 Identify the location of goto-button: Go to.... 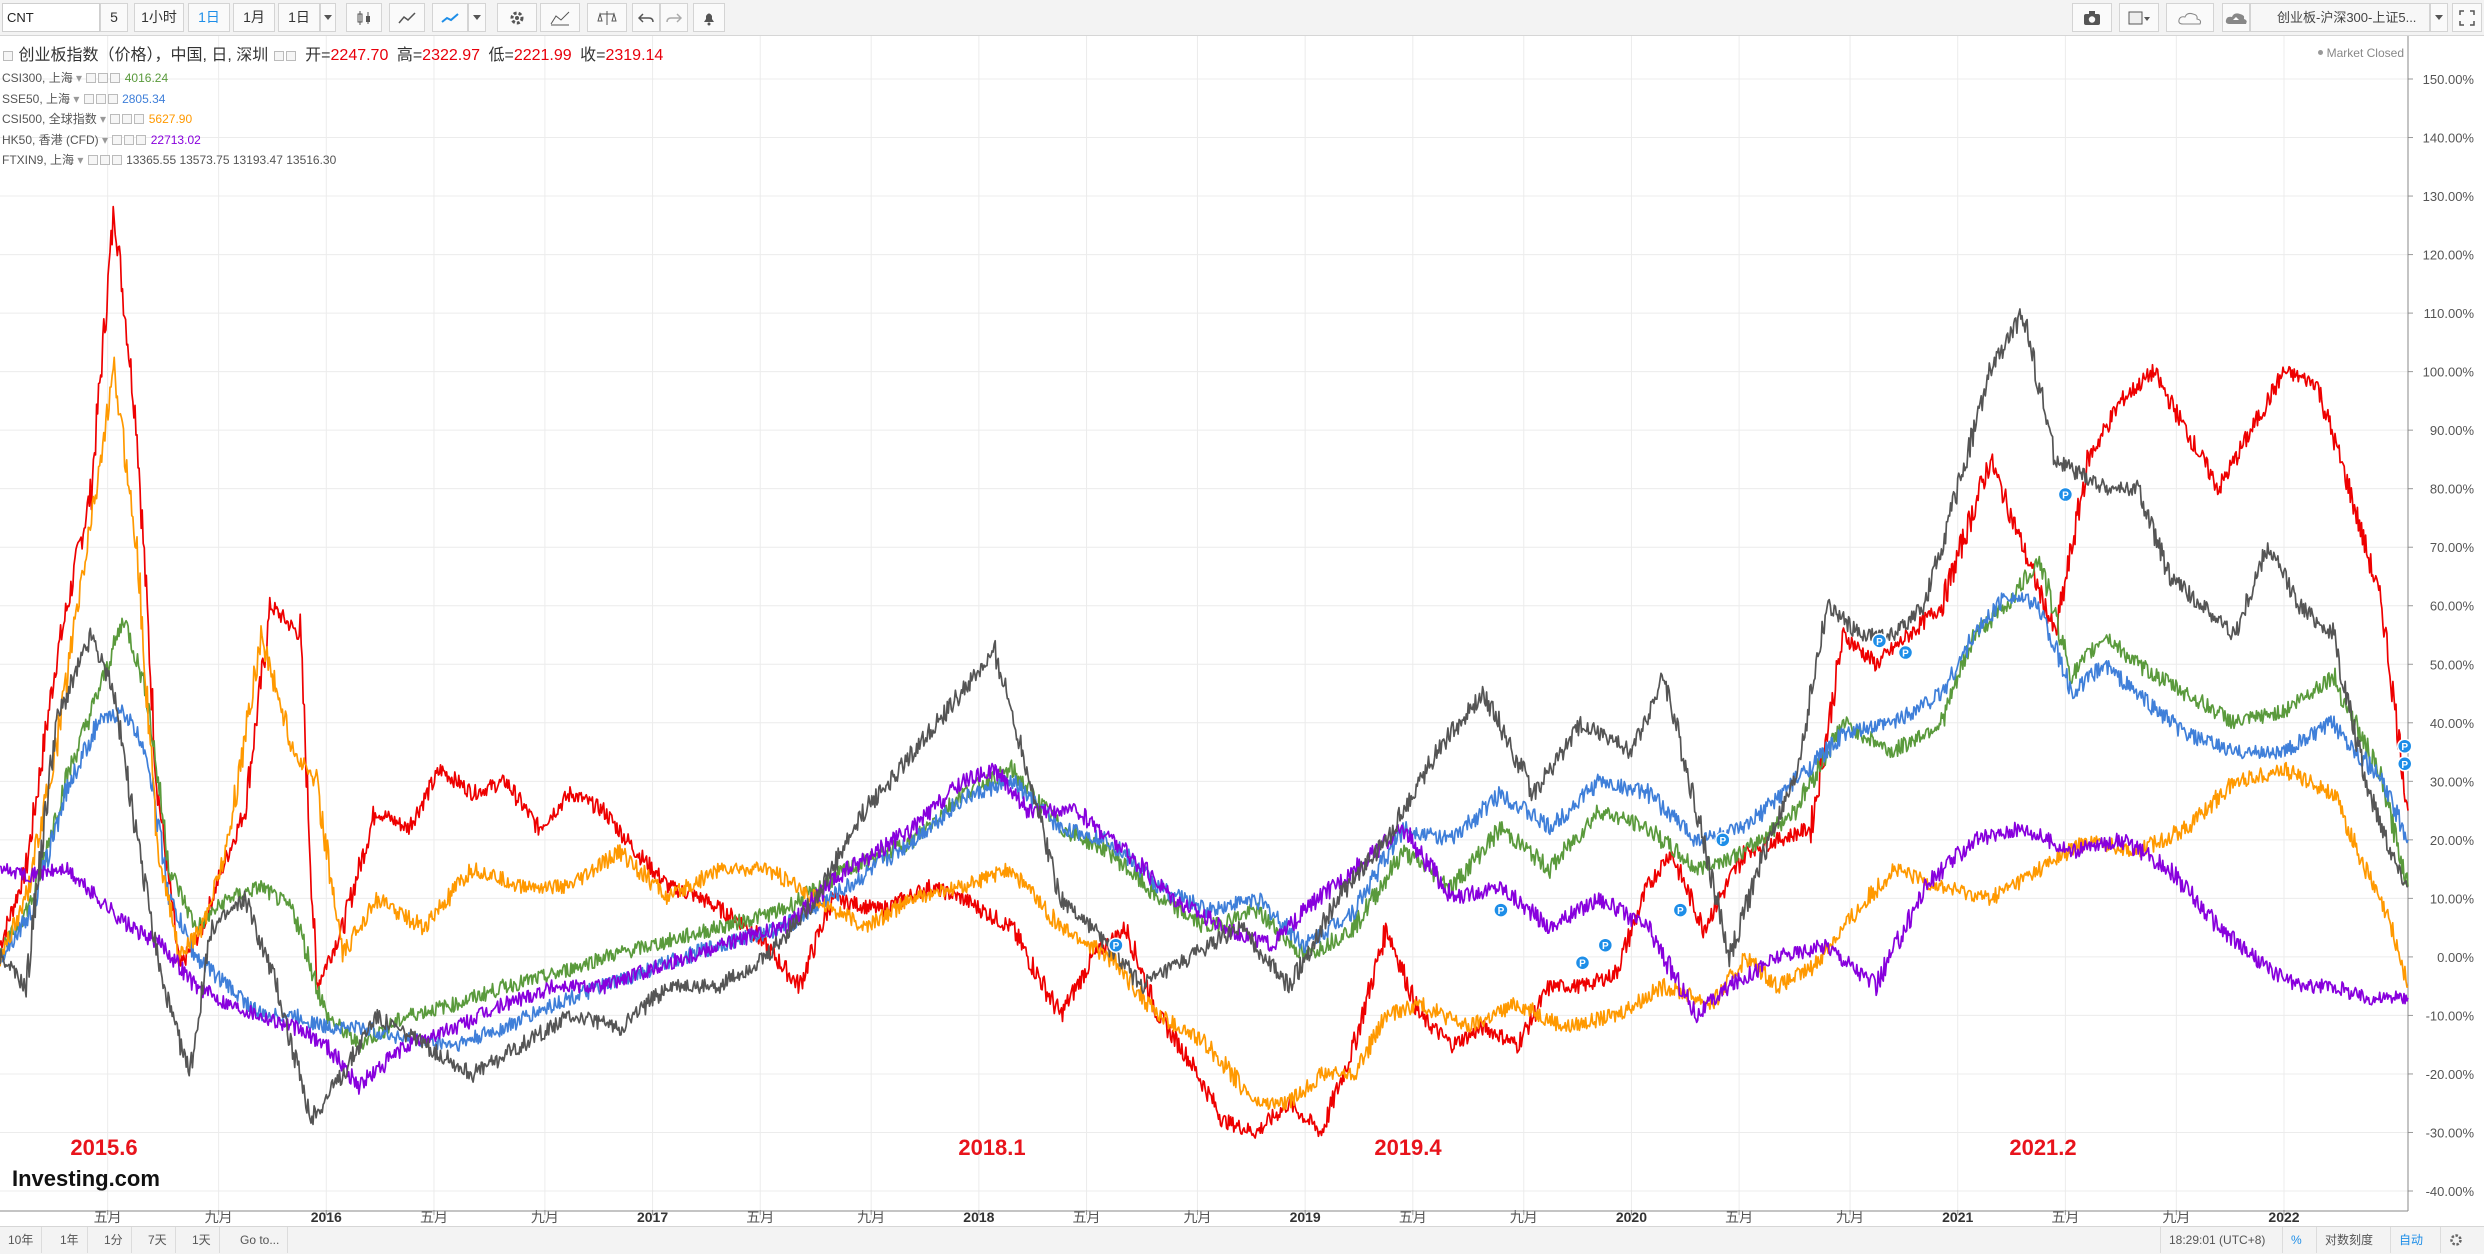
(260, 1240).